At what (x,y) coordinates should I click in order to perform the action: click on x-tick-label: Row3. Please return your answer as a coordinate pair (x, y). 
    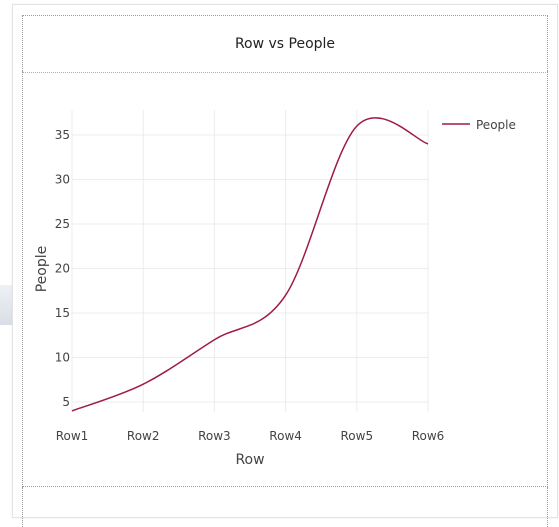
    Looking at the image, I should click on (214, 436).